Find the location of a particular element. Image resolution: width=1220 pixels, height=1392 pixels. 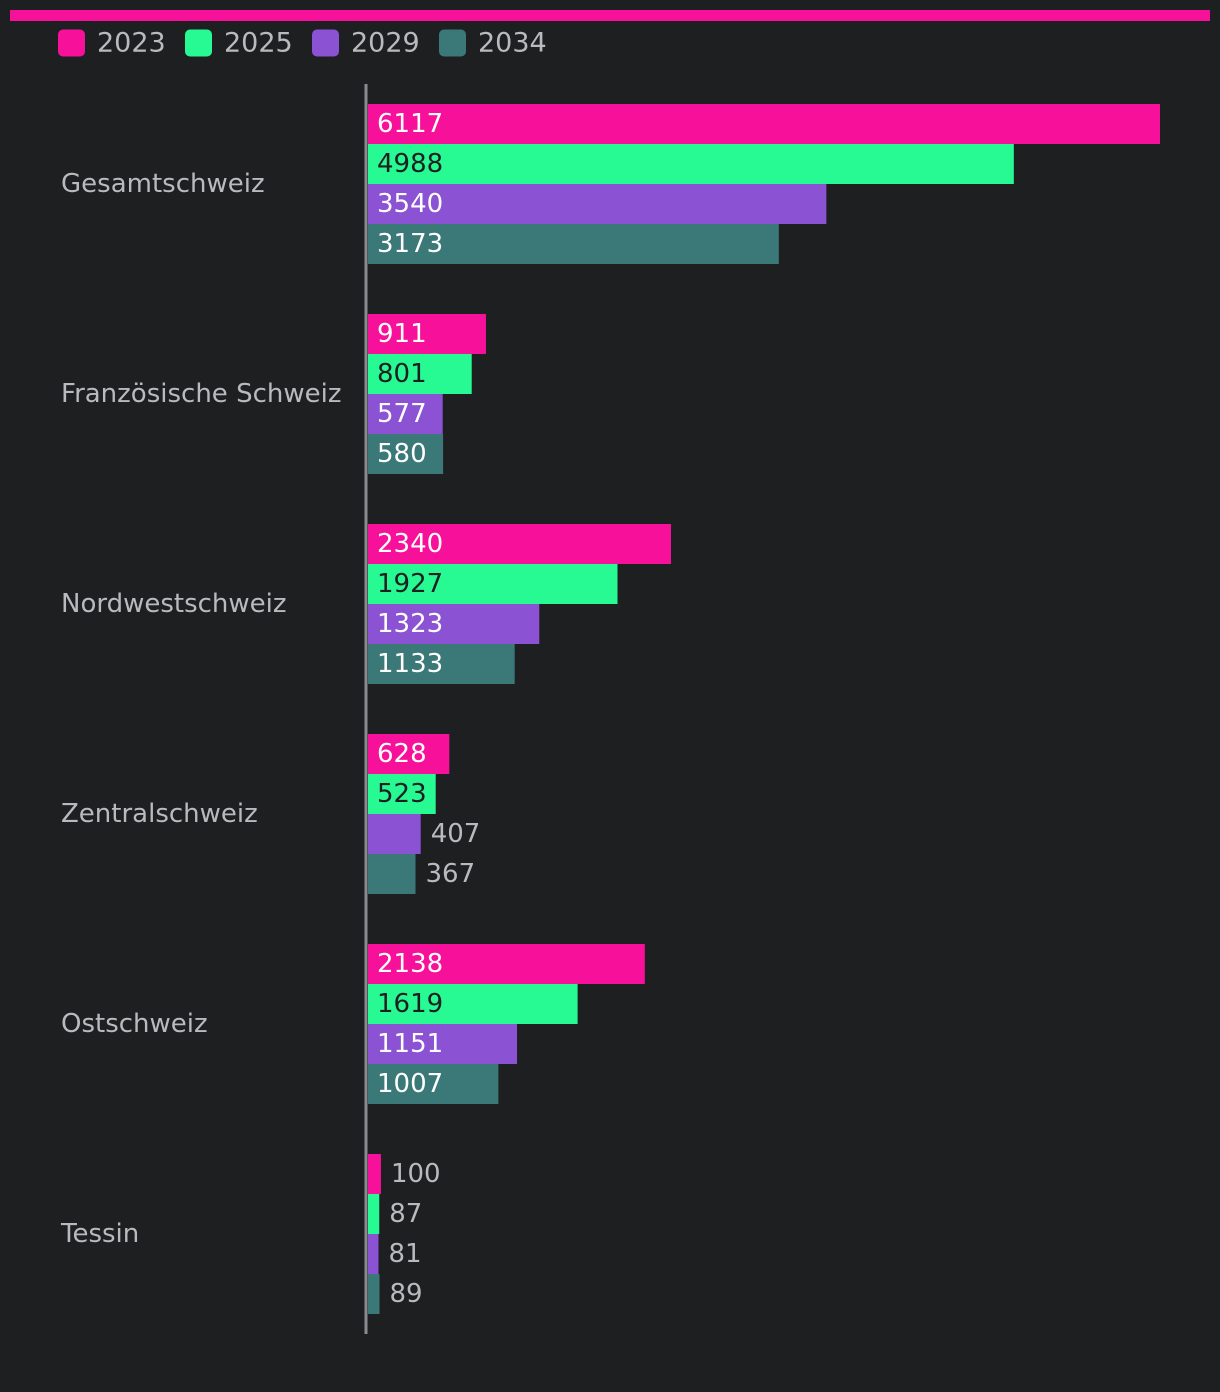

bar-label-tessin-2029: 81 is located at coordinates (404, 1254).